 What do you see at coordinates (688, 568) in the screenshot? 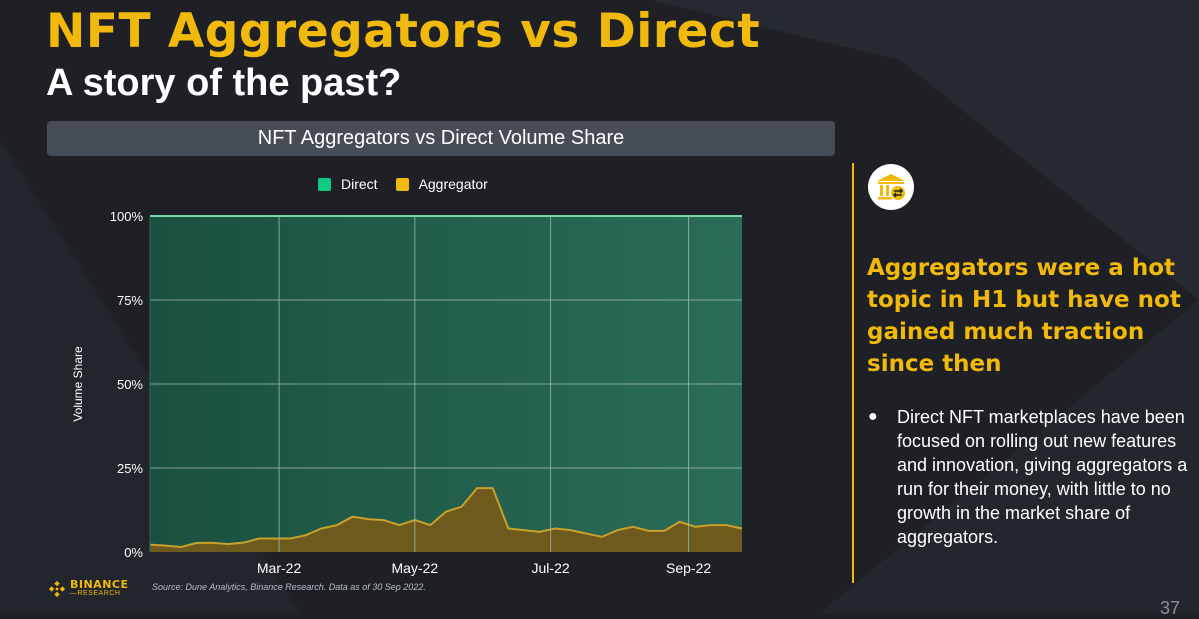
I see `x-tick-label: Sep-22` at bounding box center [688, 568].